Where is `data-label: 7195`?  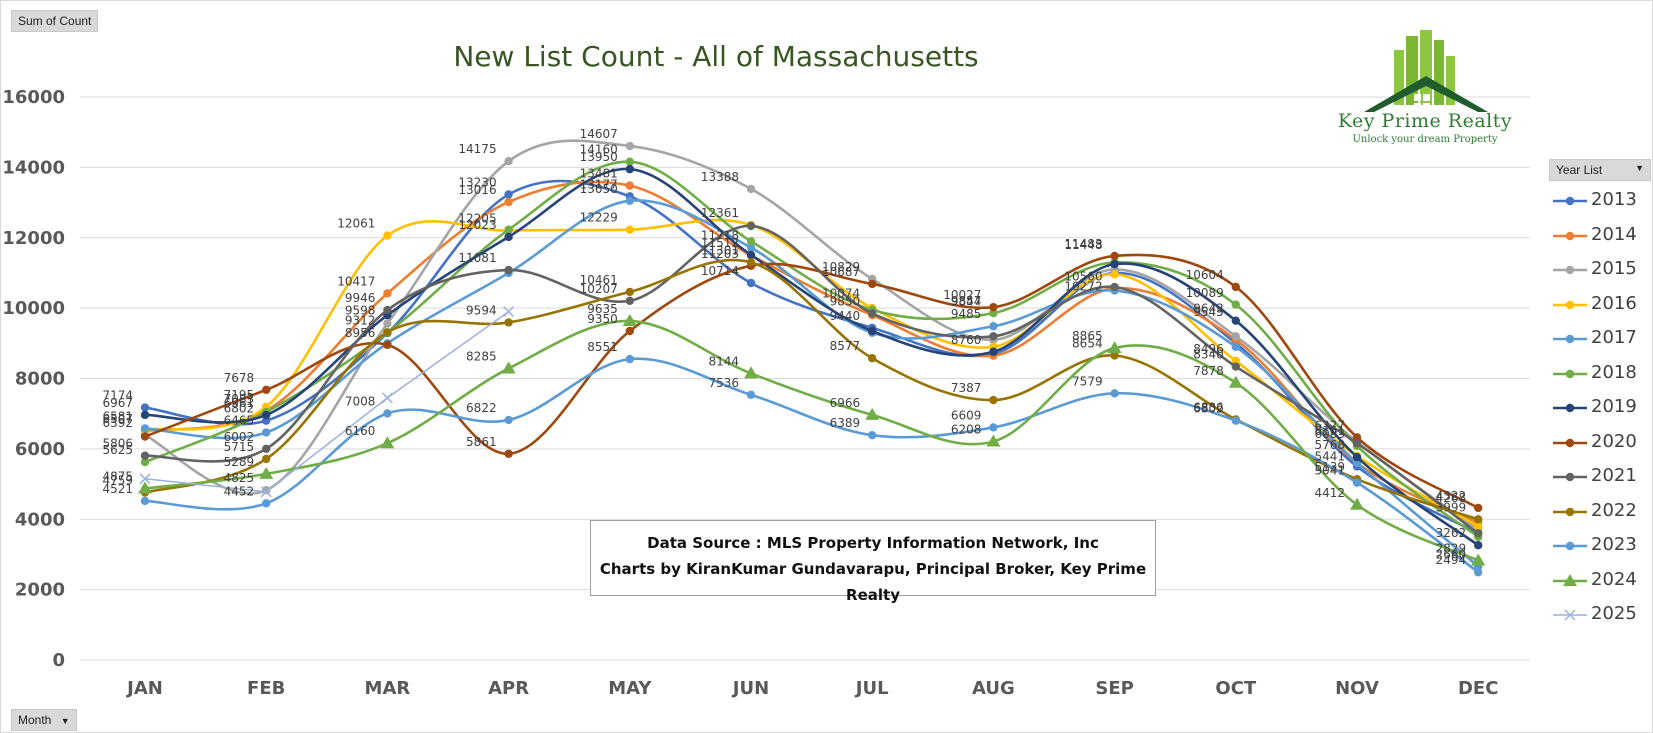
data-label: 7195 is located at coordinates (239, 395).